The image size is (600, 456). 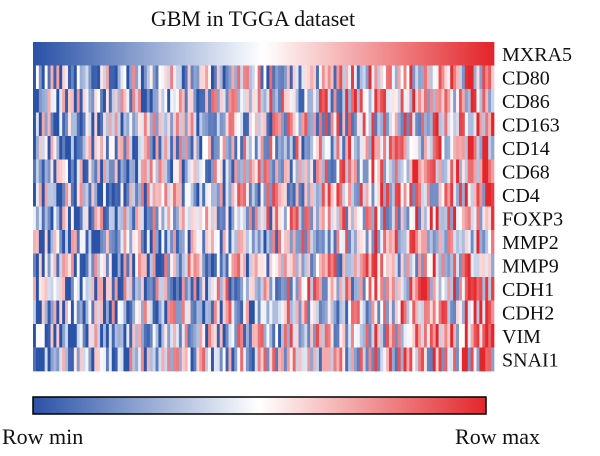 I want to click on chart-title: GBM in TGGA dataset, so click(x=253, y=18).